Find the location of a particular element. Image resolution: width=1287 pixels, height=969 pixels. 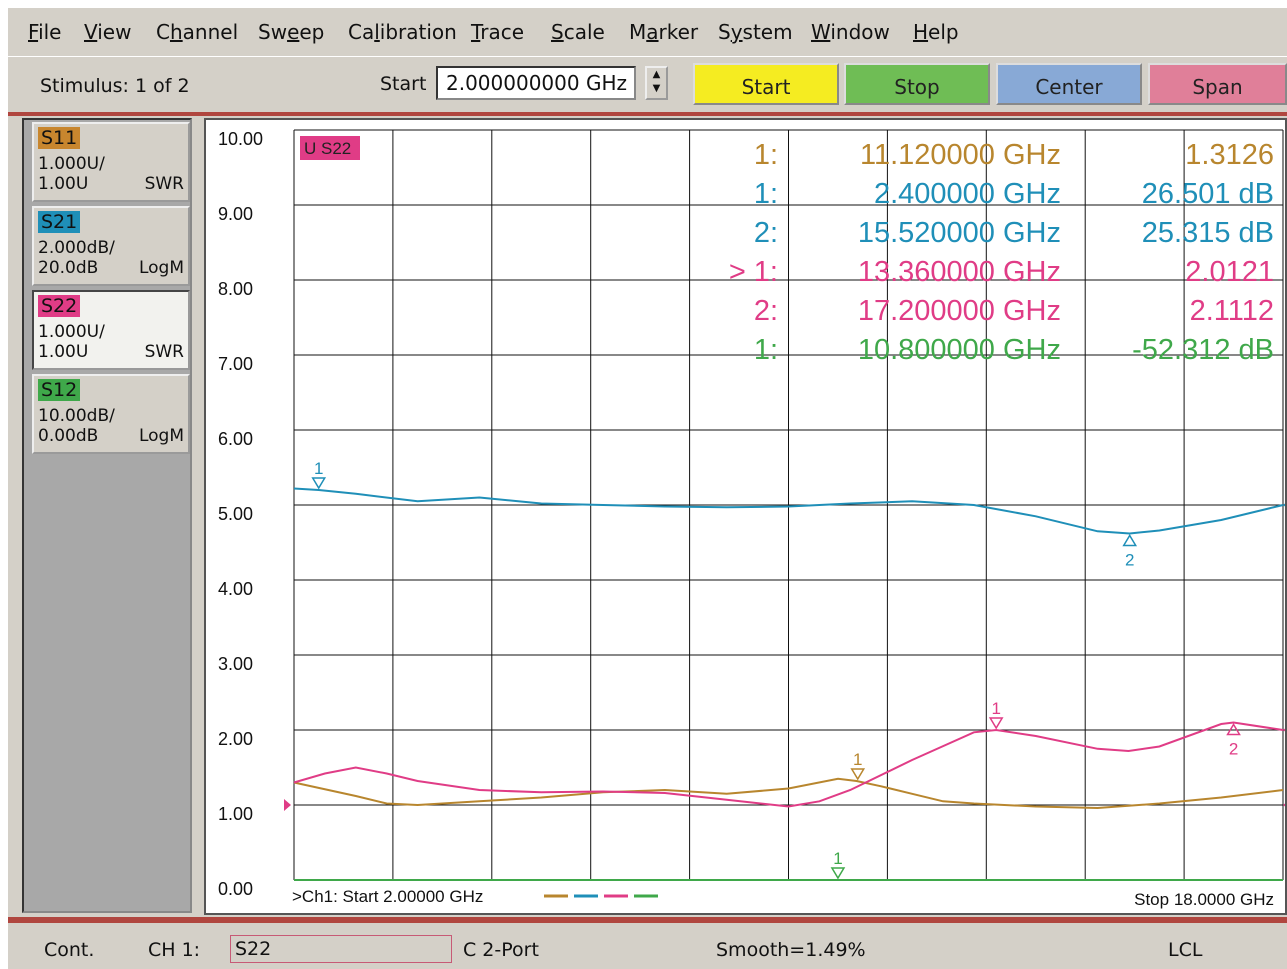

trace-ref: 20.0dB is located at coordinates (68, 268).